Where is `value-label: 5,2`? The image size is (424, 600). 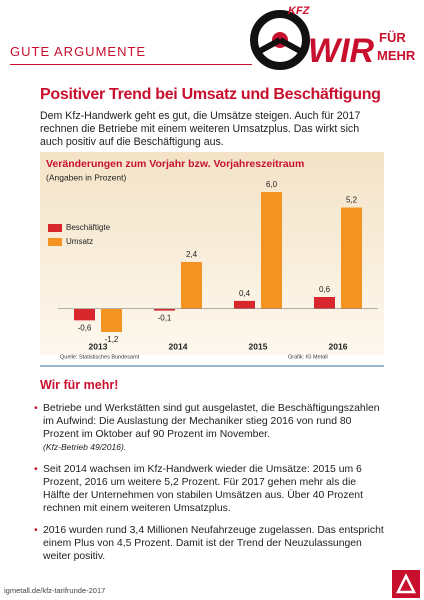 value-label: 5,2 is located at coordinates (352, 200).